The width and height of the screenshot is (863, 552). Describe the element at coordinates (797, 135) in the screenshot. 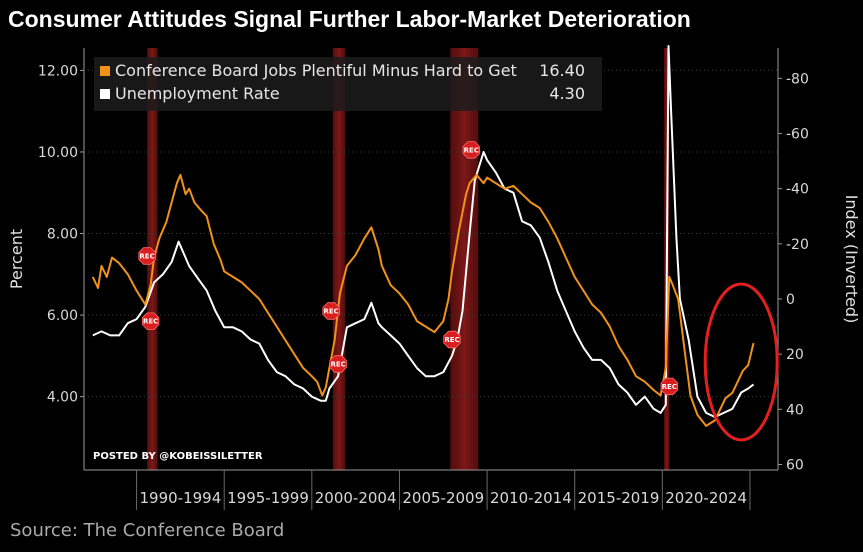

I see `right-tick-label: -60` at that location.